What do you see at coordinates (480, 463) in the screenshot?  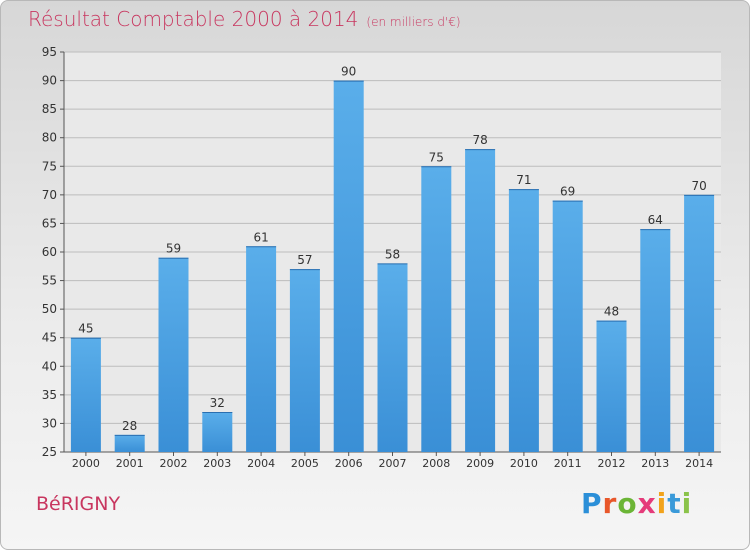 I see `x-tick-label: 2009` at bounding box center [480, 463].